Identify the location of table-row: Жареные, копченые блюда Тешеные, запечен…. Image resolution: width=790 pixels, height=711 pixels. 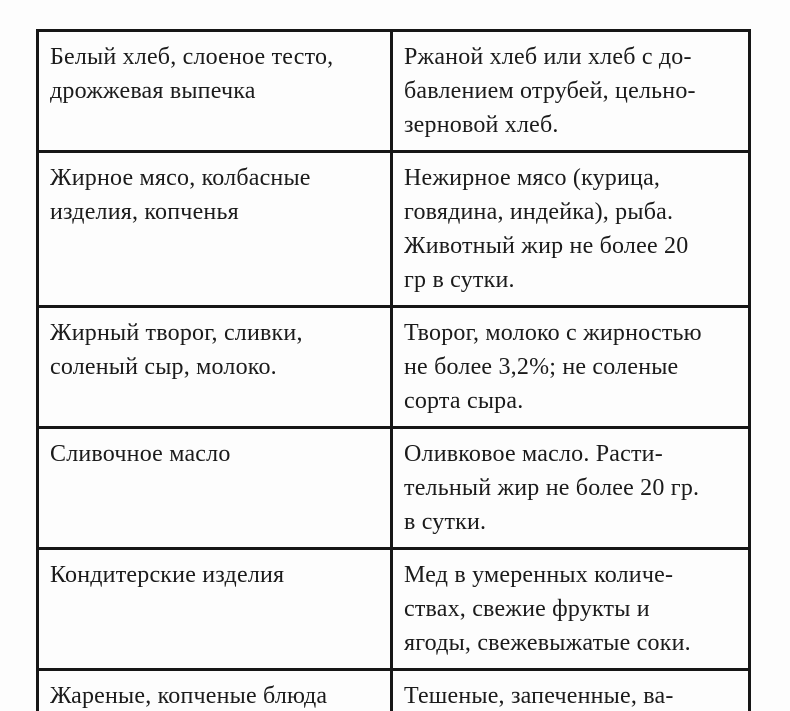
(393, 689).